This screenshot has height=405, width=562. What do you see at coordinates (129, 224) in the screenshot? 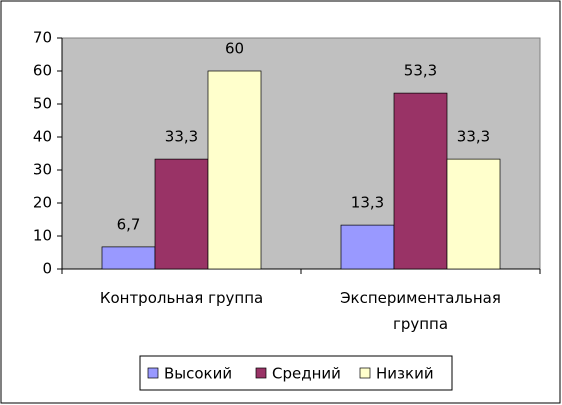
I see `value-label: 6,7` at bounding box center [129, 224].